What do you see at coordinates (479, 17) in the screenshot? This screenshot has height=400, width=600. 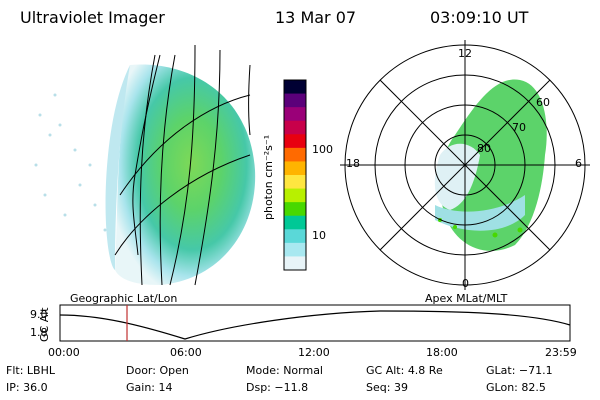 I see `time-label: 03:09:10 UT` at bounding box center [479, 17].